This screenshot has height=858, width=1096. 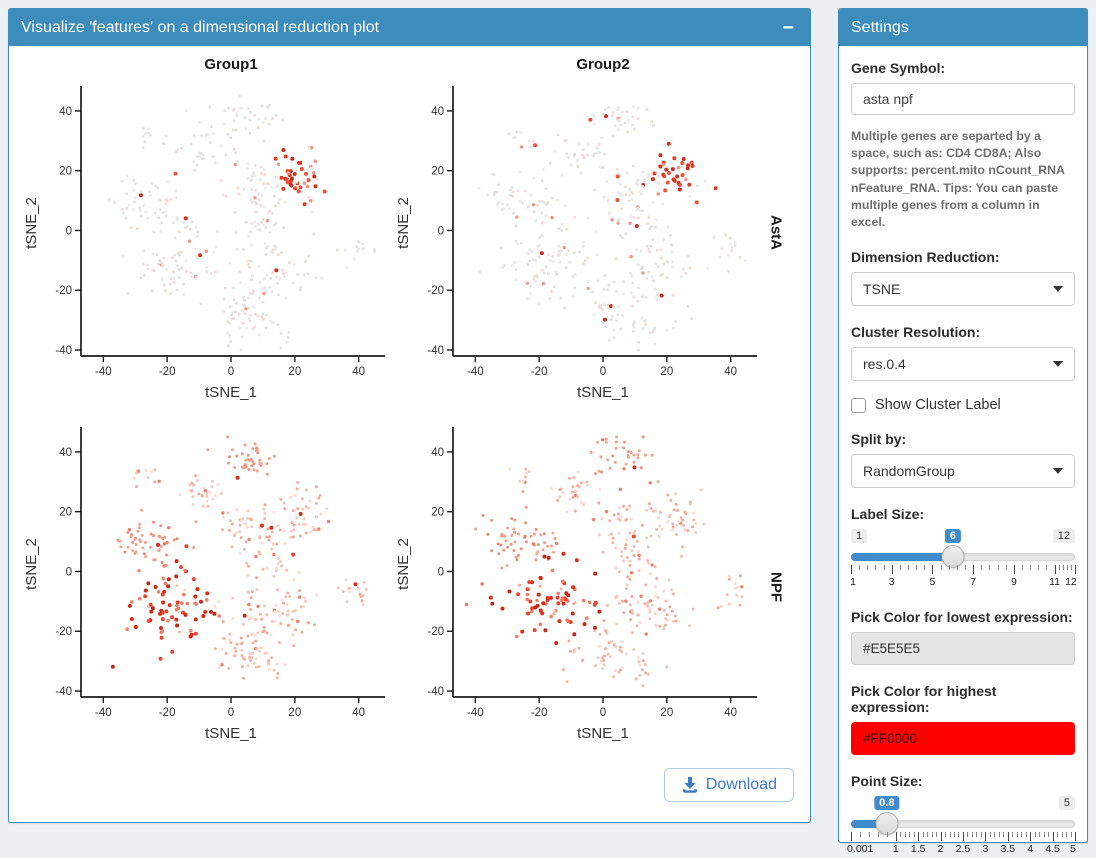 What do you see at coordinates (1055, 582) in the screenshot?
I see `slider-grid-label: 11` at bounding box center [1055, 582].